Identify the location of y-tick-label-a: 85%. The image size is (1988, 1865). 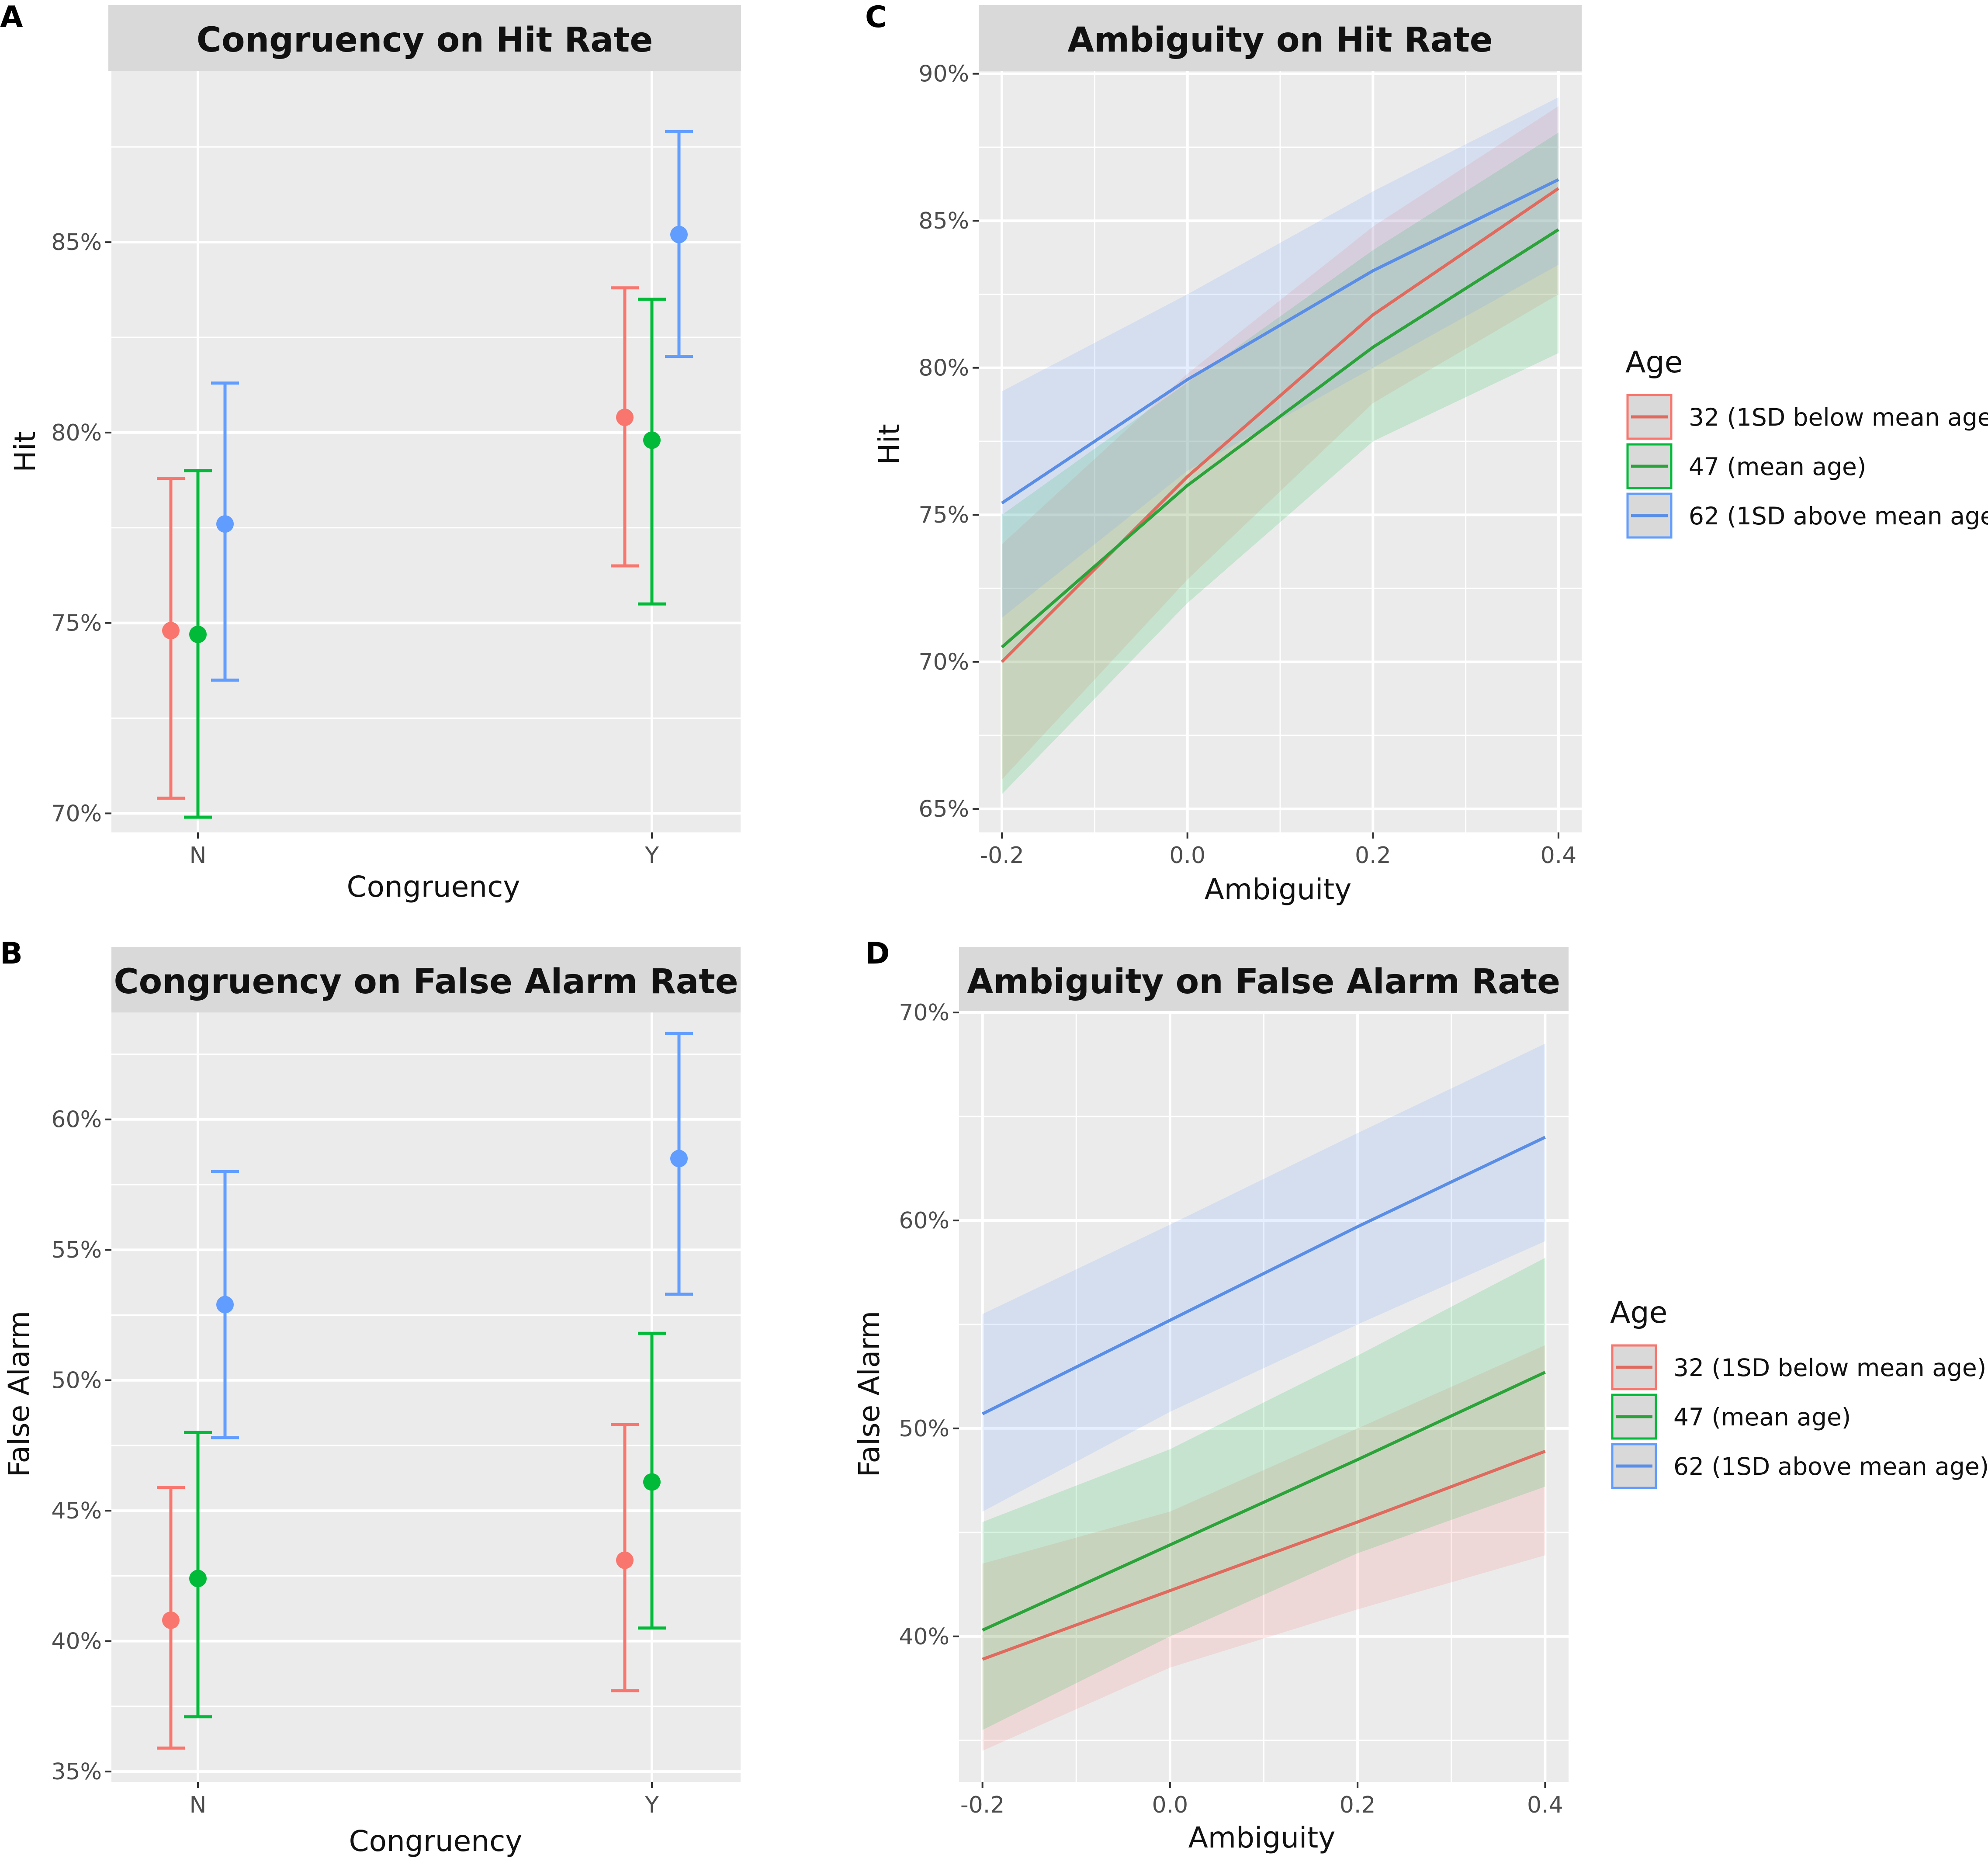
(76, 242).